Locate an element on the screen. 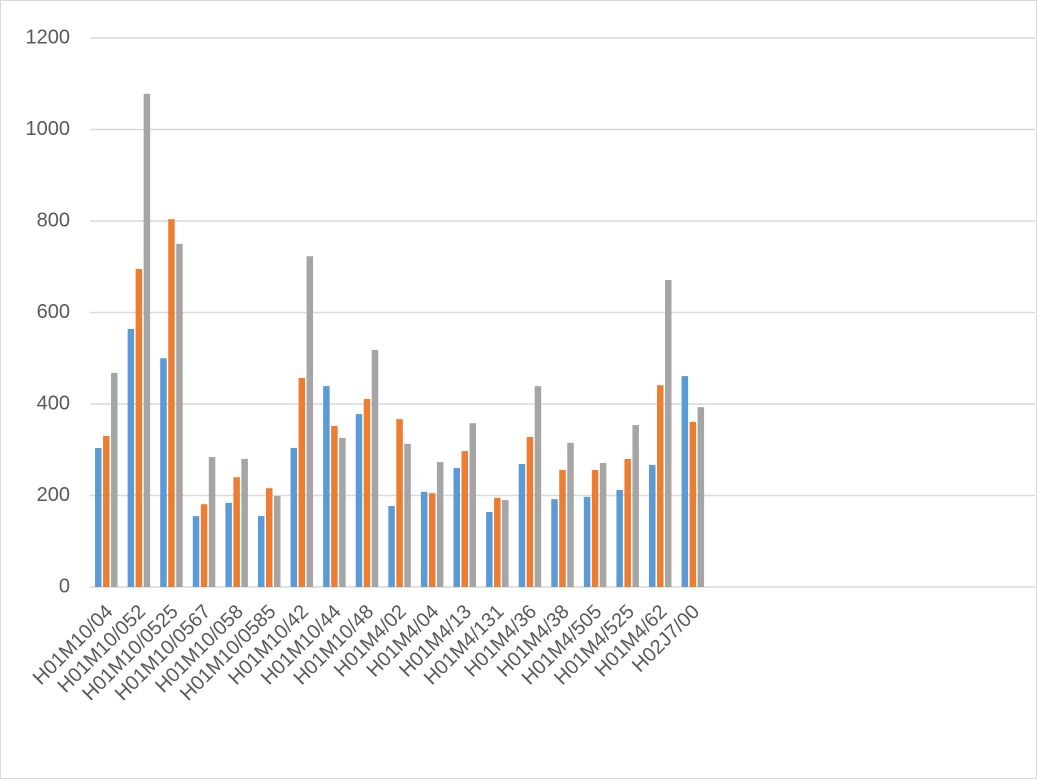 Image resolution: width=1037 pixels, height=779 pixels. y-tick-label: 0 is located at coordinates (64, 586).